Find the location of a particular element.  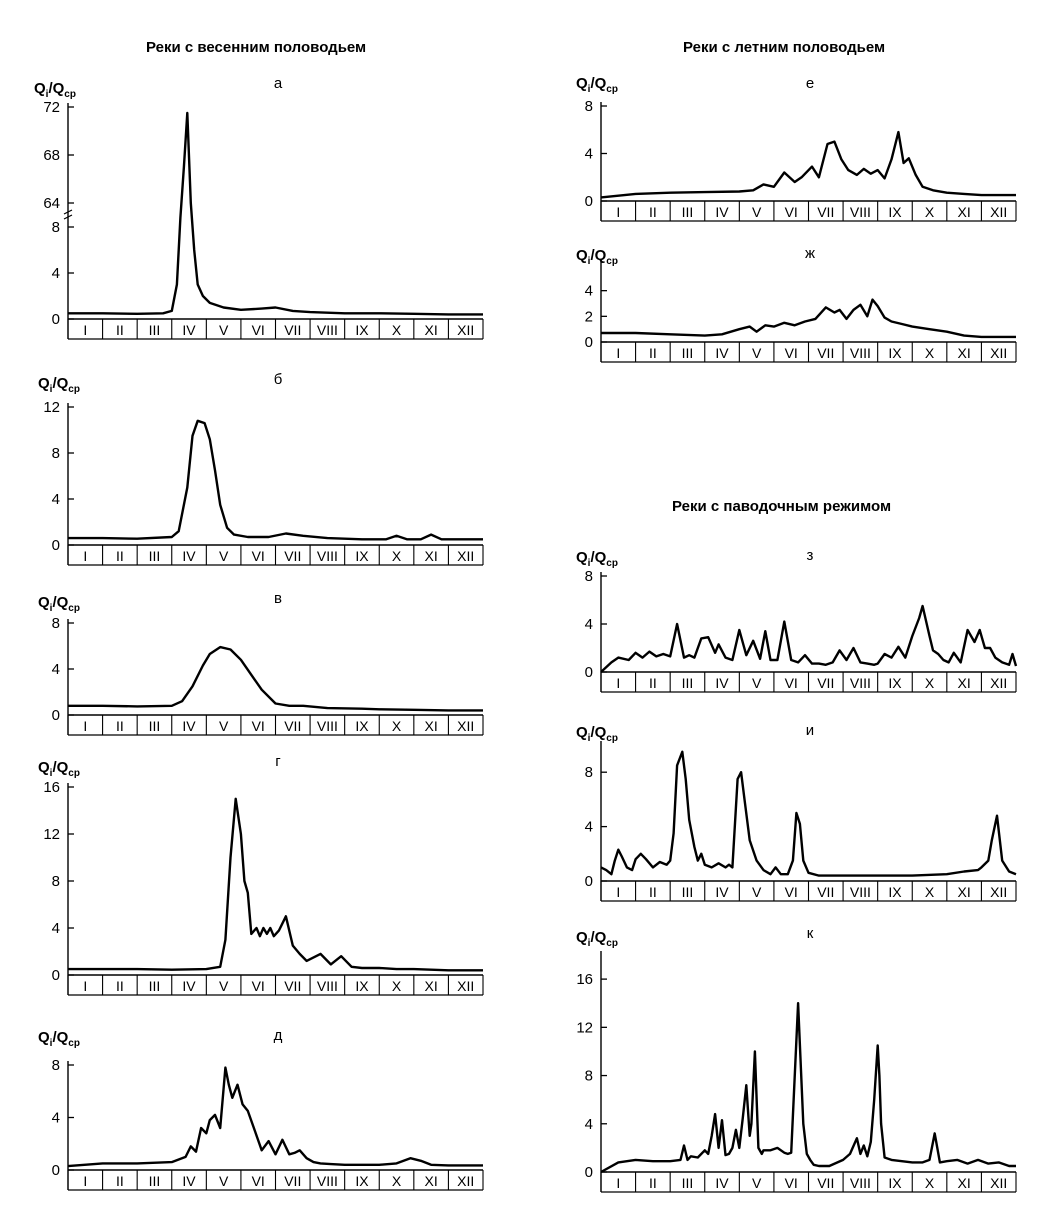

y-tick-label: 16 is located at coordinates (51, 787).